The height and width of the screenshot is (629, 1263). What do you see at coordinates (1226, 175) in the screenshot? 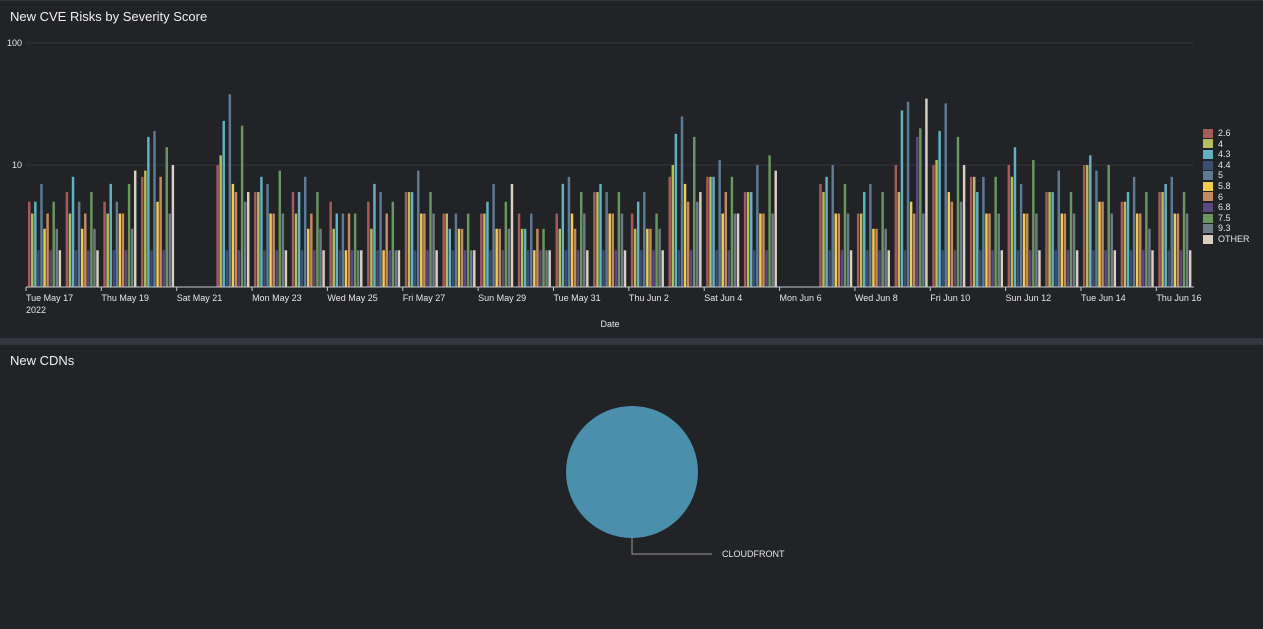
I see `legend-item: 5` at bounding box center [1226, 175].